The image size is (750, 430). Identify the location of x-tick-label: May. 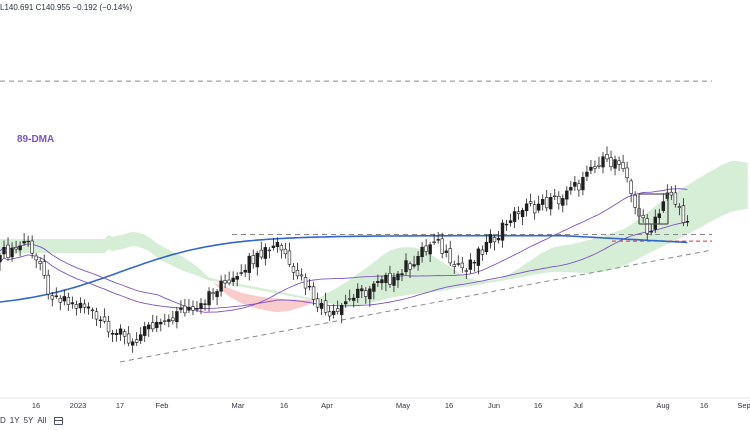
(403, 405).